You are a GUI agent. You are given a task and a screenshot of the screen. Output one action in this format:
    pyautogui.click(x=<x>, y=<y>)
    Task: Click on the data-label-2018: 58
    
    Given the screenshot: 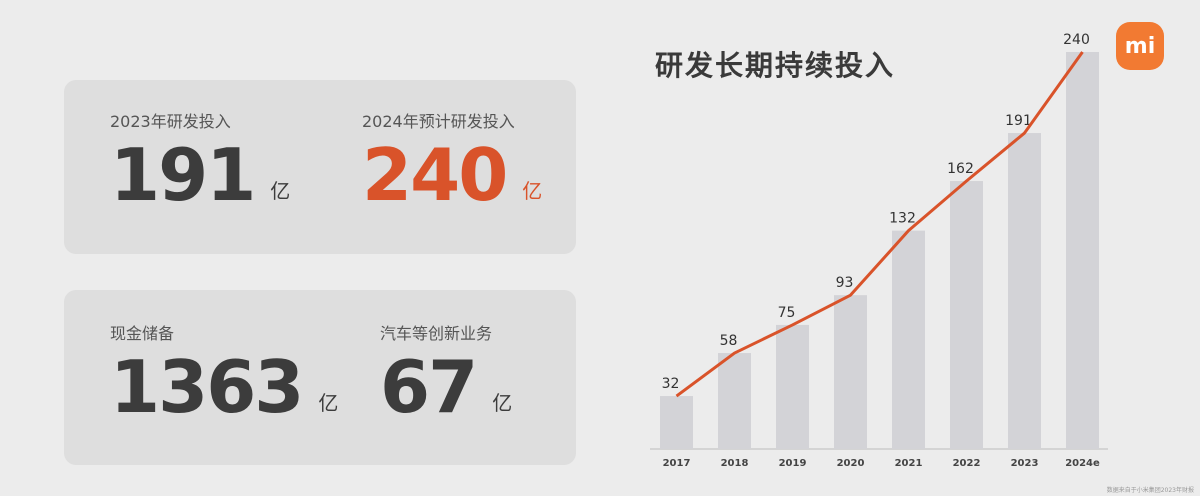 What is the action you would take?
    pyautogui.click(x=729, y=341)
    